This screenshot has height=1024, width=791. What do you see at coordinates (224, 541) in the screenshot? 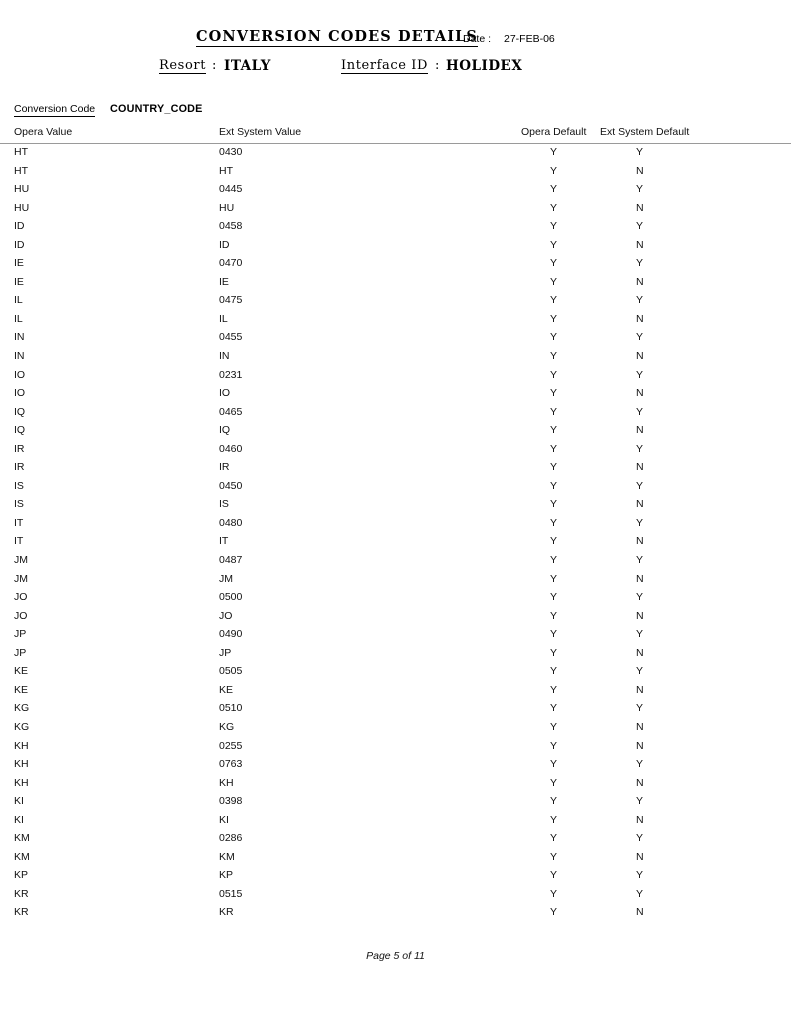
I see `cell-ext-system-value: IT` at bounding box center [224, 541].